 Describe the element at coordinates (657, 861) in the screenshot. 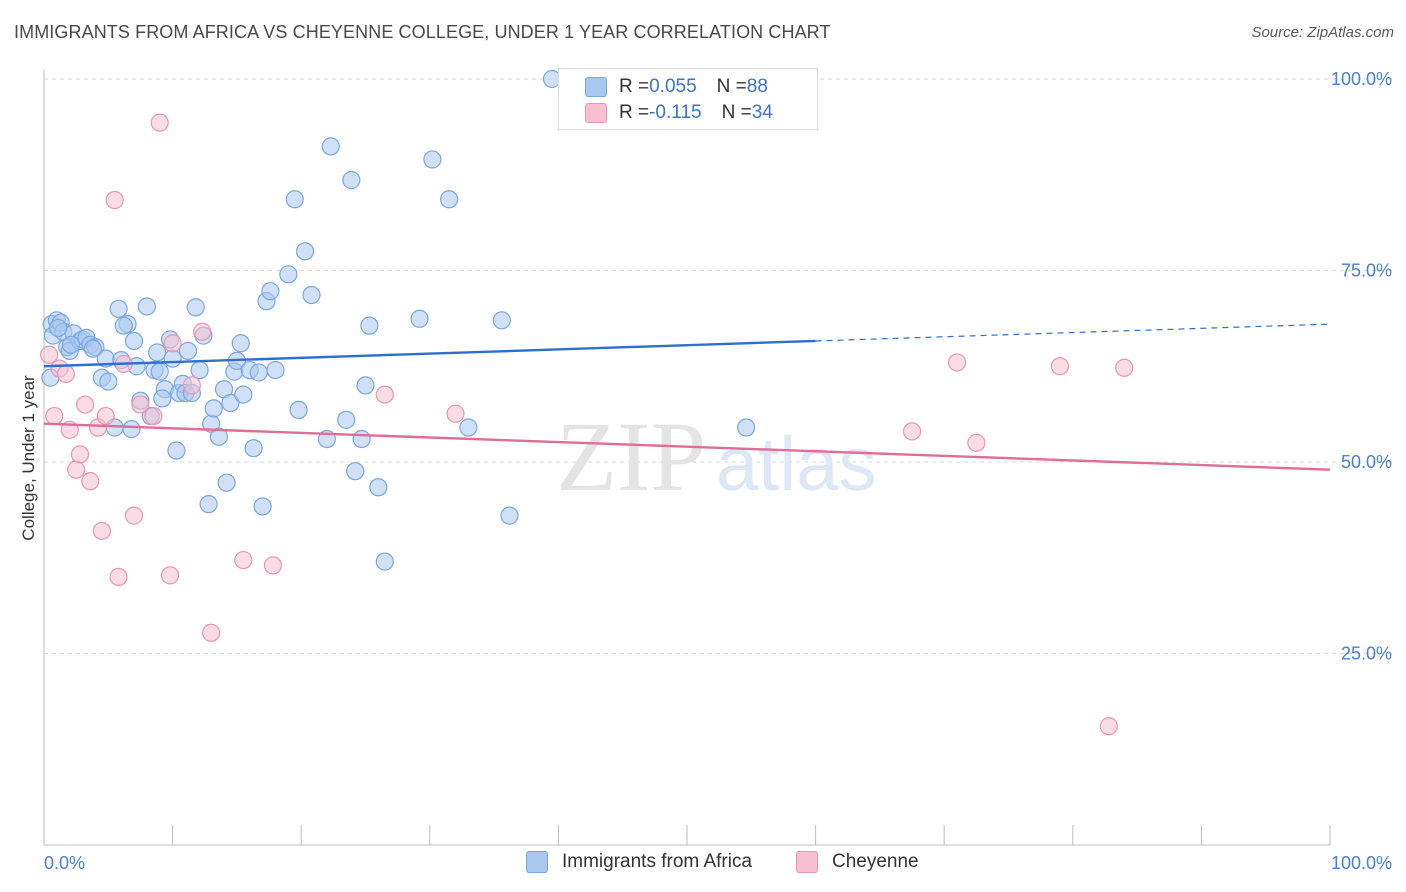

I see `legend-label-immigrants: Immigrants from Africa` at that location.